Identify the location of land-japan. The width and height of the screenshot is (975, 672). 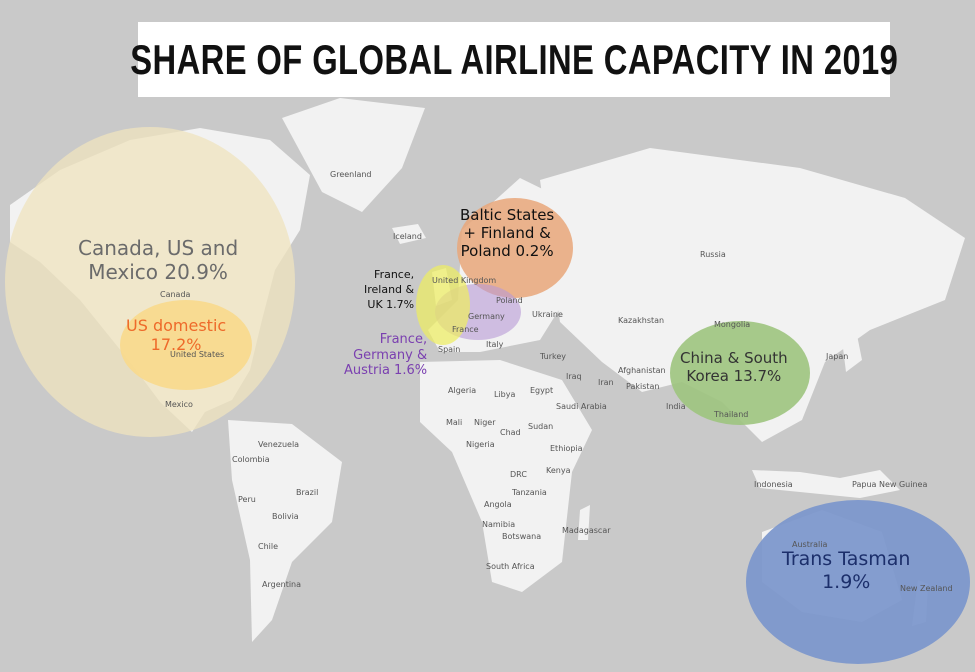
(852, 351).